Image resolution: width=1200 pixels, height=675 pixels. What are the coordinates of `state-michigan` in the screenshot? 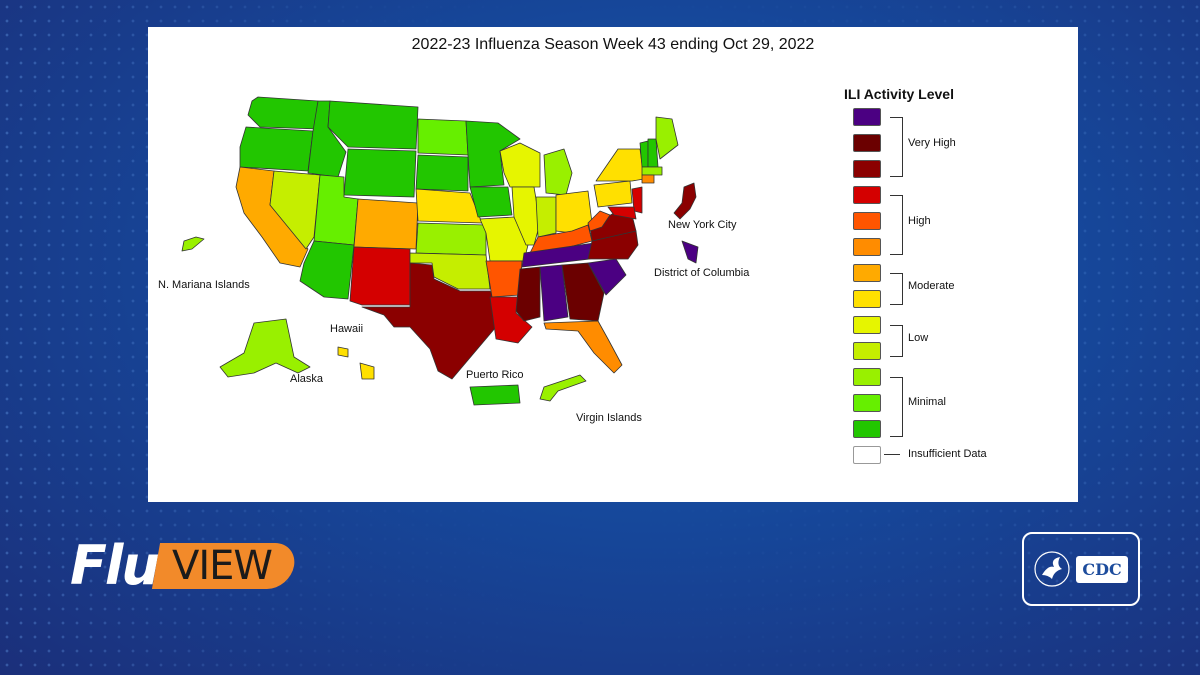 It's located at (558, 172).